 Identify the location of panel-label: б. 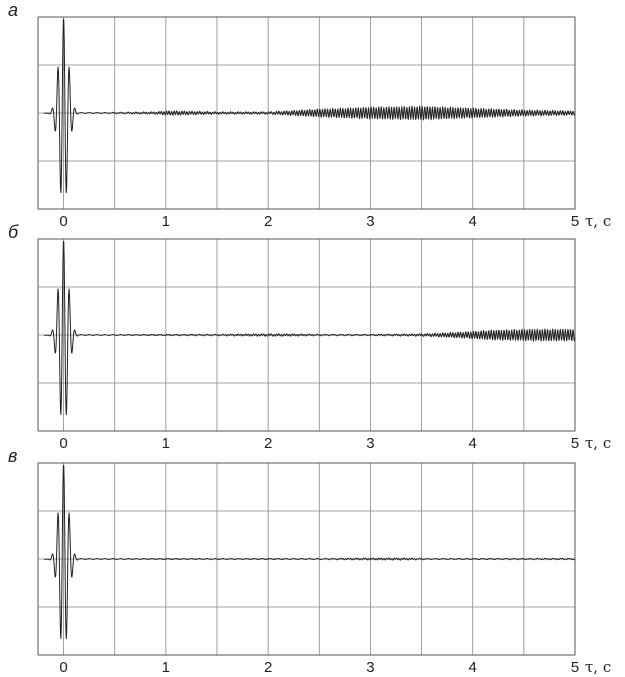
(13, 232).